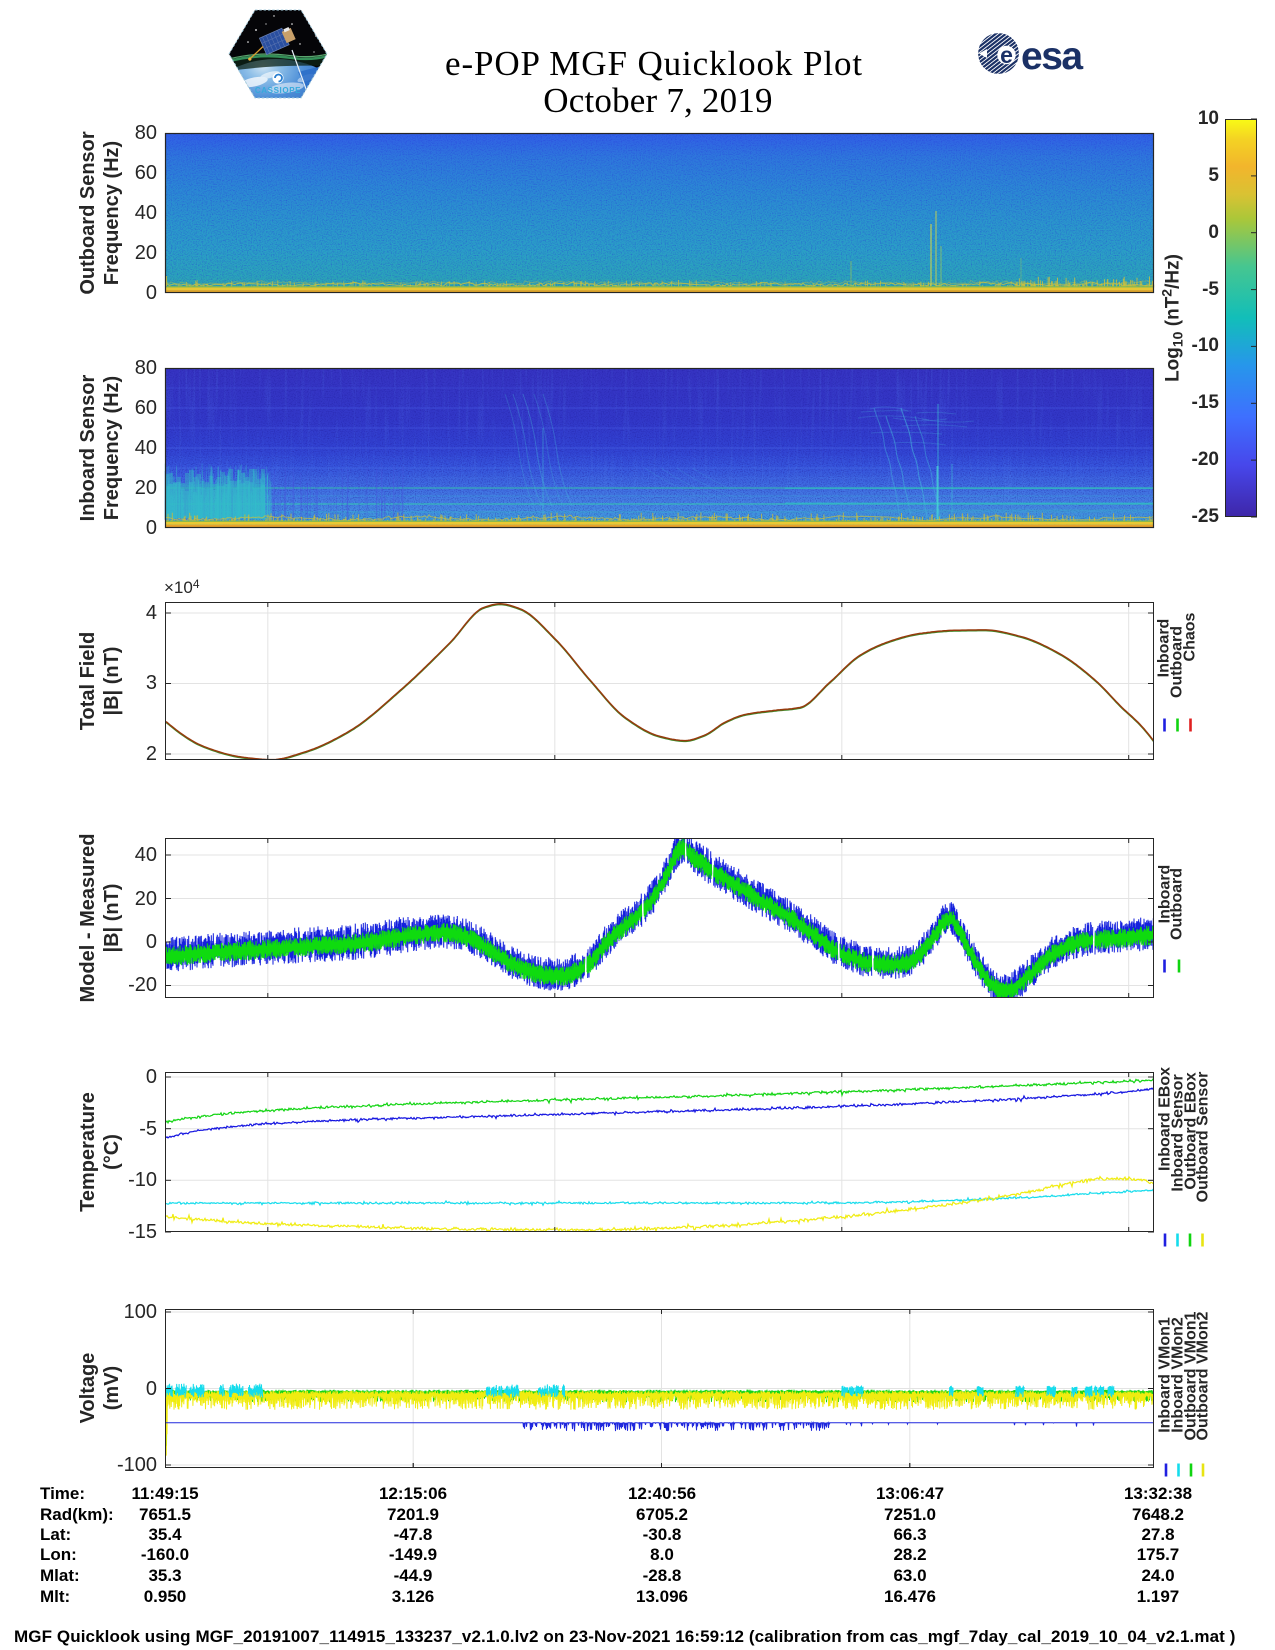 The height and width of the screenshot is (1650, 1275). I want to click on svg-text: esa, so click(1052, 56).